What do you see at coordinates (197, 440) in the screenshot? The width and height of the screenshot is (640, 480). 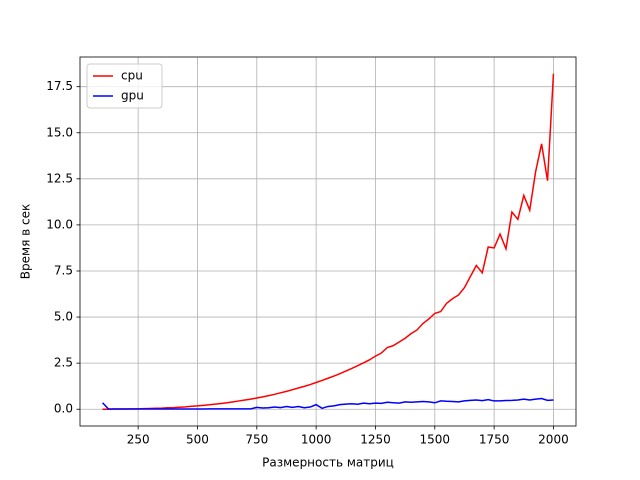 I see `x-tick-label: 500` at bounding box center [197, 440].